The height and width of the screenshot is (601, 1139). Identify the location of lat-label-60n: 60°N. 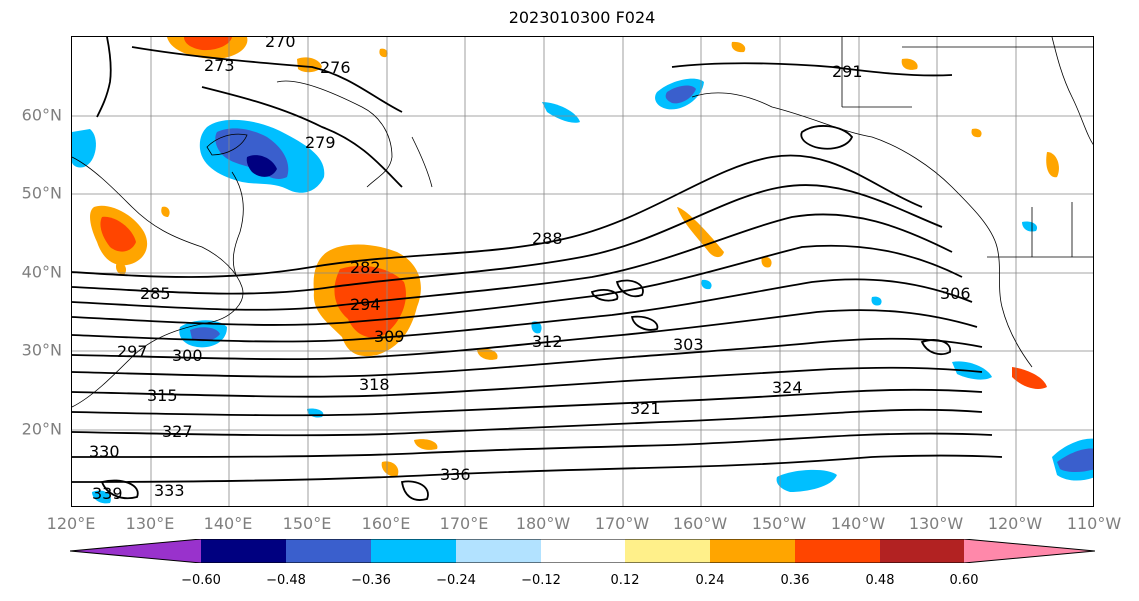
(41, 115).